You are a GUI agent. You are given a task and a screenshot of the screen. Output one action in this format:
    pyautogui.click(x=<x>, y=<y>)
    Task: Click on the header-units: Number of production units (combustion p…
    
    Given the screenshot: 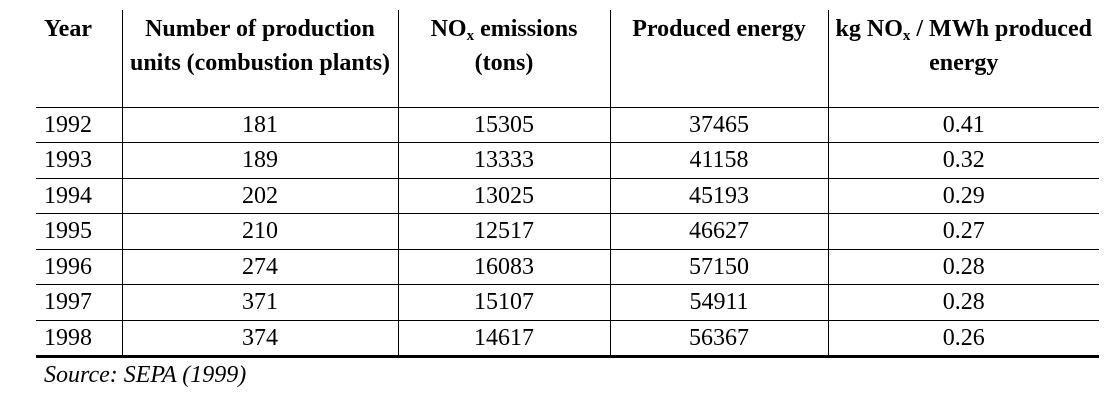 What is the action you would take?
    pyautogui.click(x=259, y=59)
    